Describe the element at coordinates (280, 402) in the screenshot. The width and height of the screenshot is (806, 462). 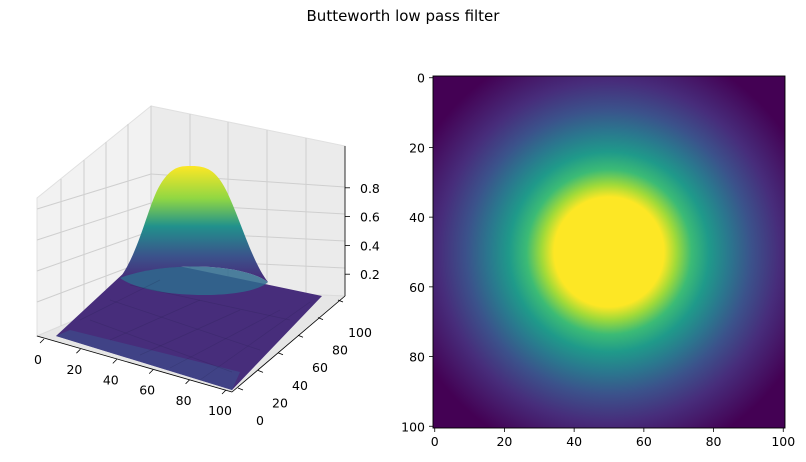
I see `surface-y-tick-label: 20` at that location.